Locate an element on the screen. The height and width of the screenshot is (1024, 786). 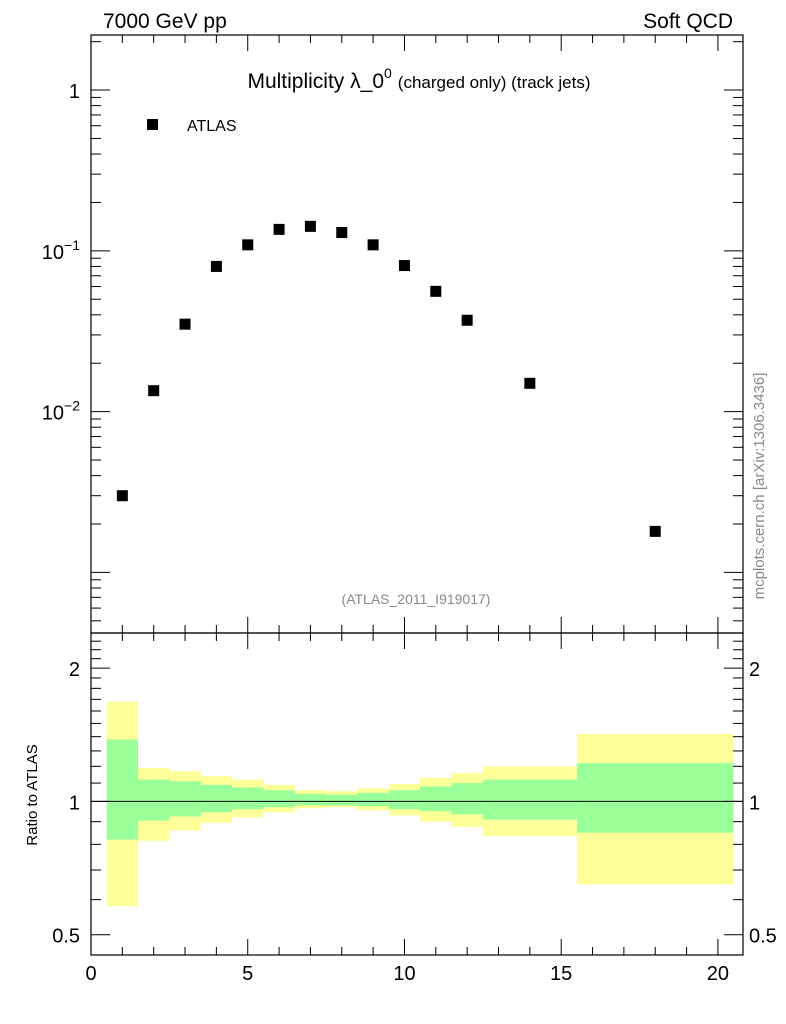
legend: ATLAS is located at coordinates (192, 126).